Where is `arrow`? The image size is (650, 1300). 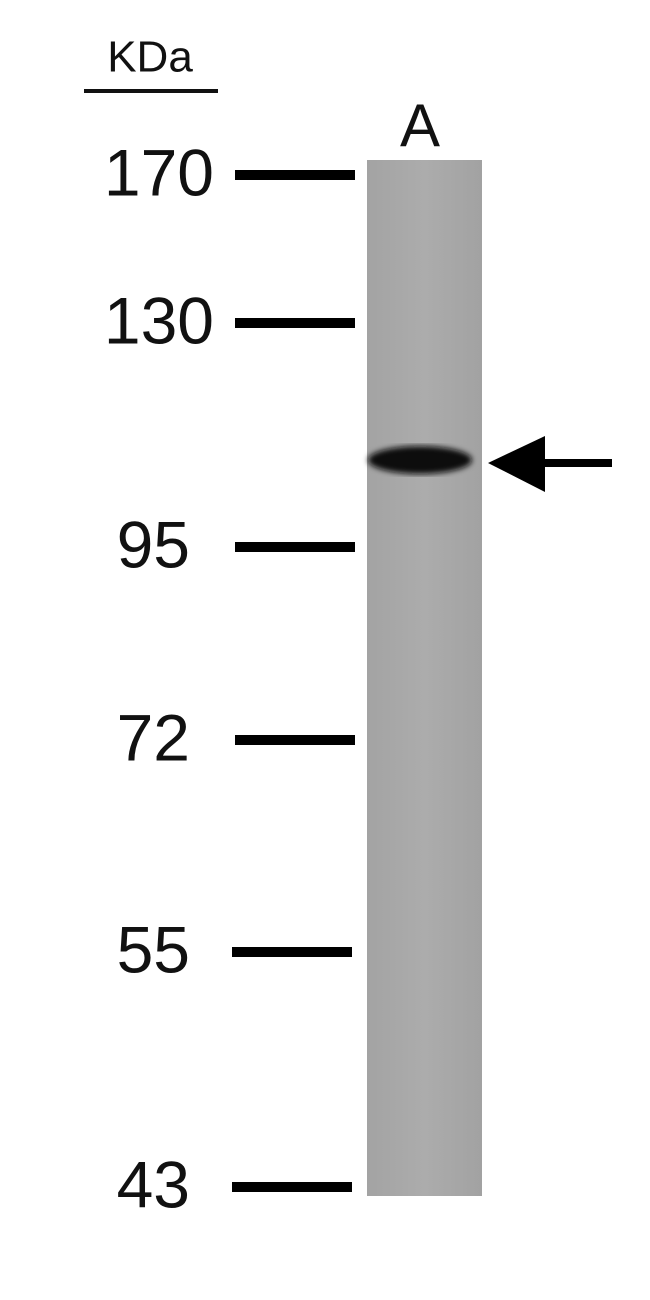
arrow is located at coordinates (550, 464).